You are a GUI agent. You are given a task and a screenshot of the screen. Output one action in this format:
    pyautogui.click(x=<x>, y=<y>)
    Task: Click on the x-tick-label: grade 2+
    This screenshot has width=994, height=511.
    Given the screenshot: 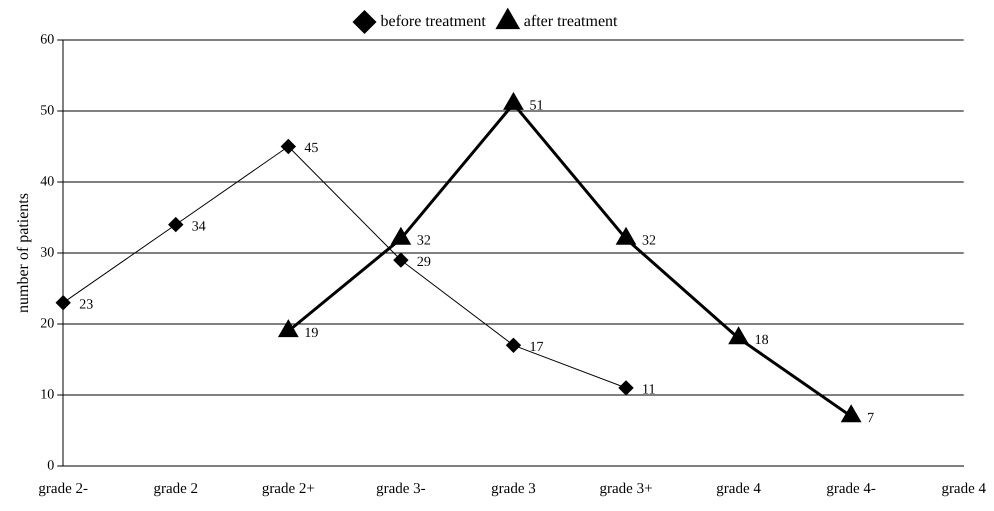 What is the action you would take?
    pyautogui.click(x=288, y=488)
    